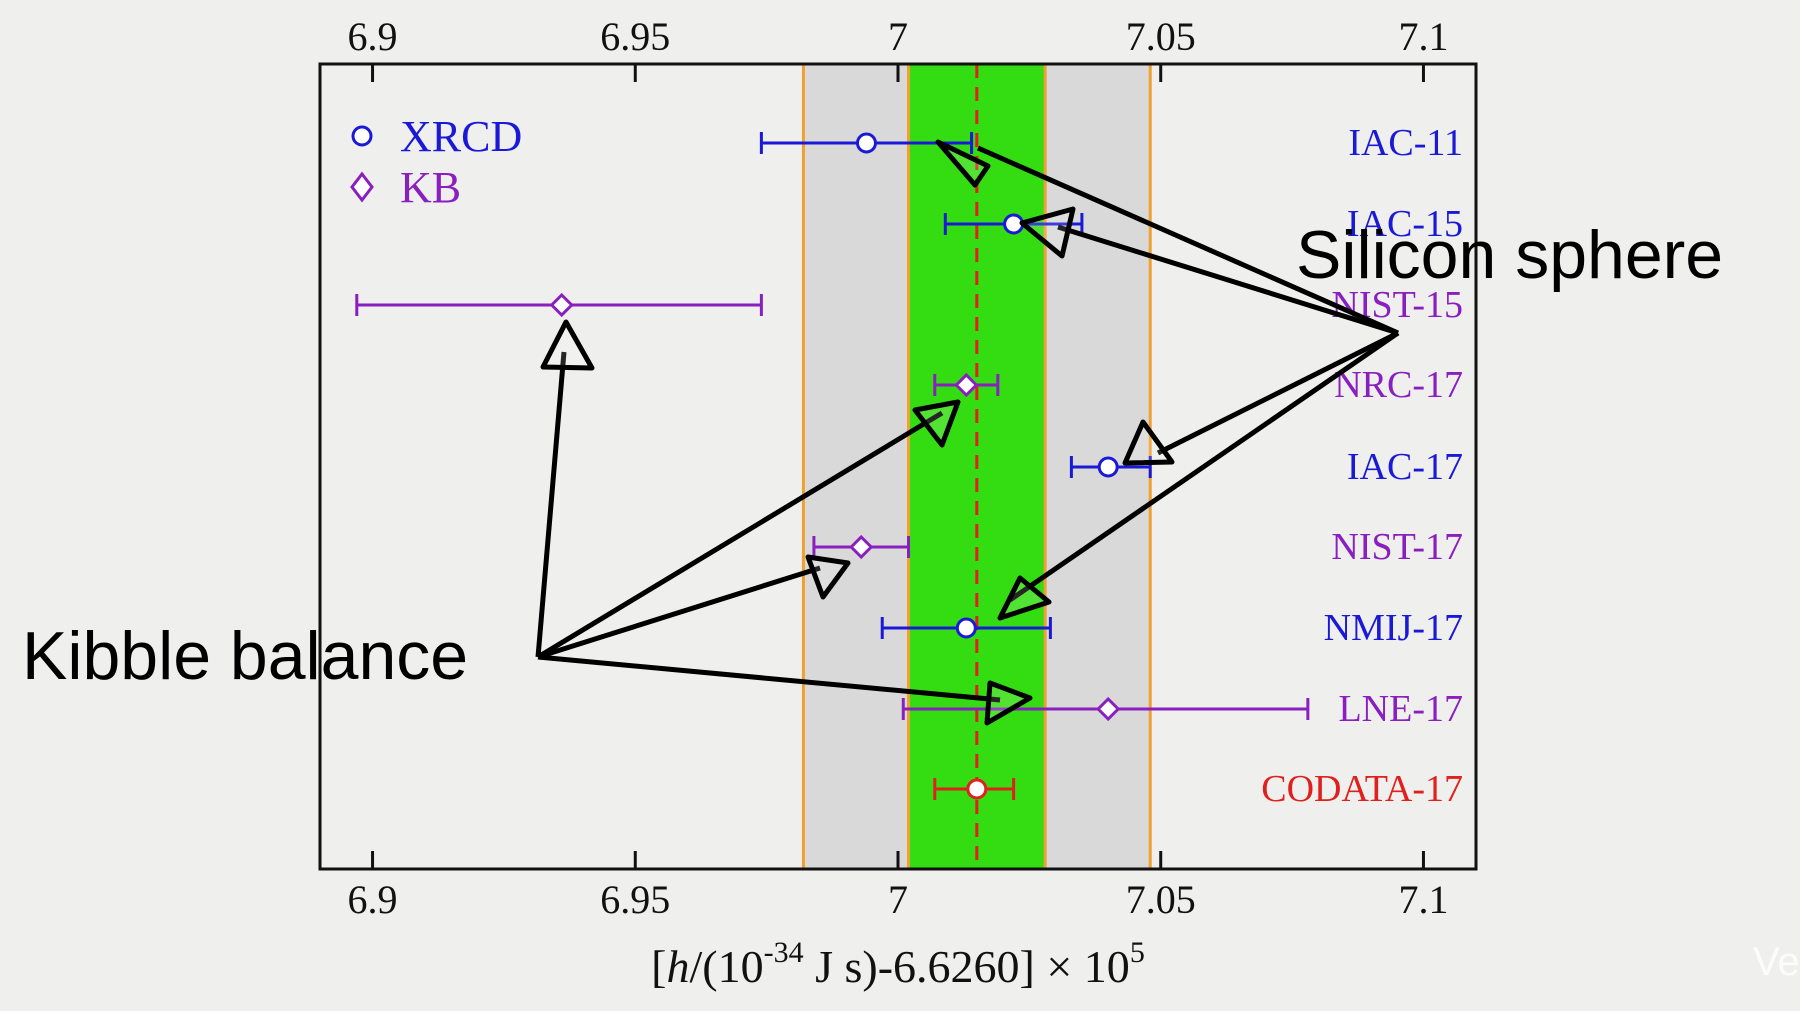 The image size is (1800, 1011). I want to click on legend-xrcd-label: XRCD, so click(461, 136).